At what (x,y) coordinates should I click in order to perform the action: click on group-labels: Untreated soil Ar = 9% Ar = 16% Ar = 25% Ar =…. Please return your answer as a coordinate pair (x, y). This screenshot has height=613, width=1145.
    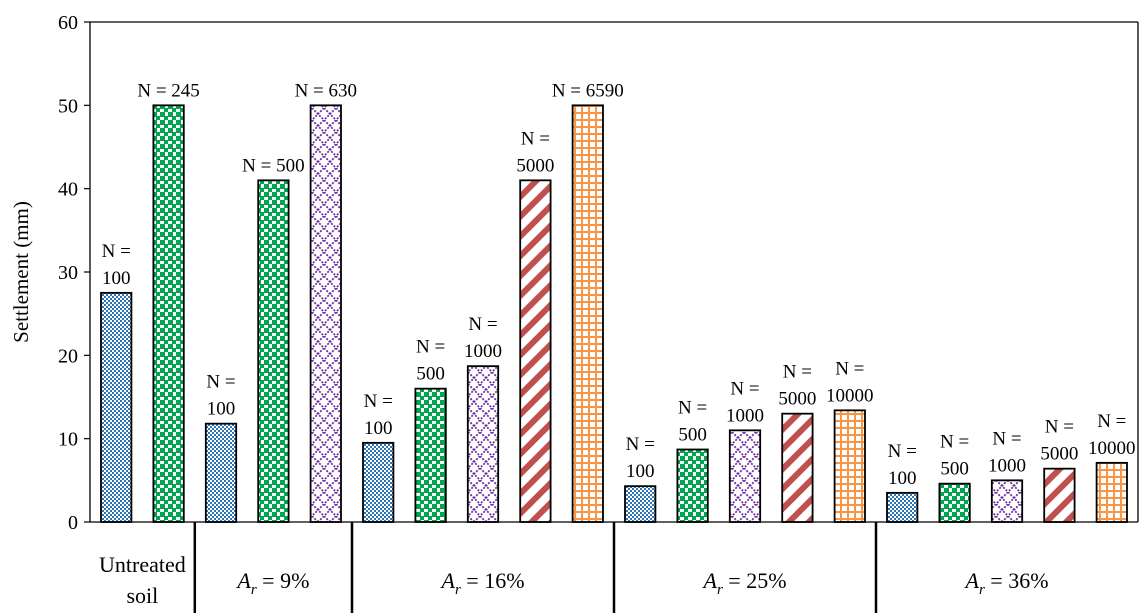
    Looking at the image, I should click on (573, 580).